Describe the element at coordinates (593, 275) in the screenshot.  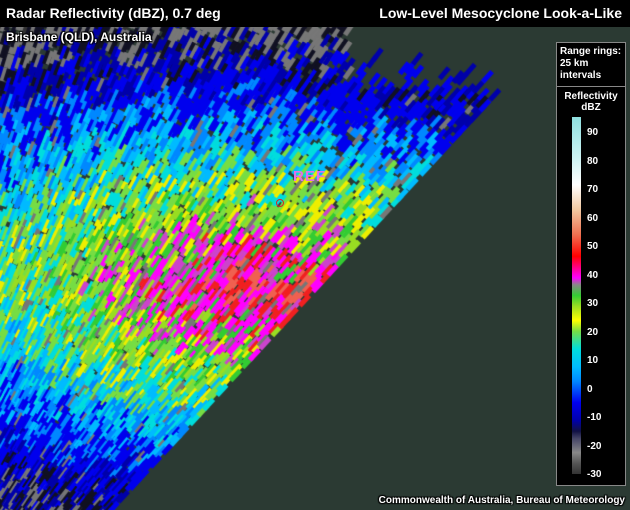
I see `legend-tick: 40` at that location.